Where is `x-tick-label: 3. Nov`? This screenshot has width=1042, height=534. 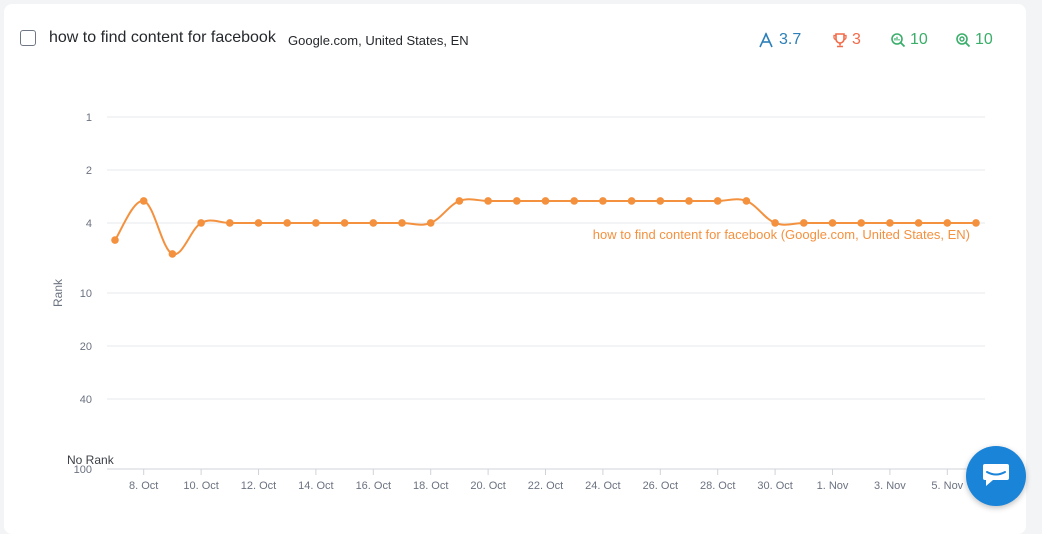
x-tick-label: 3. Nov is located at coordinates (890, 486).